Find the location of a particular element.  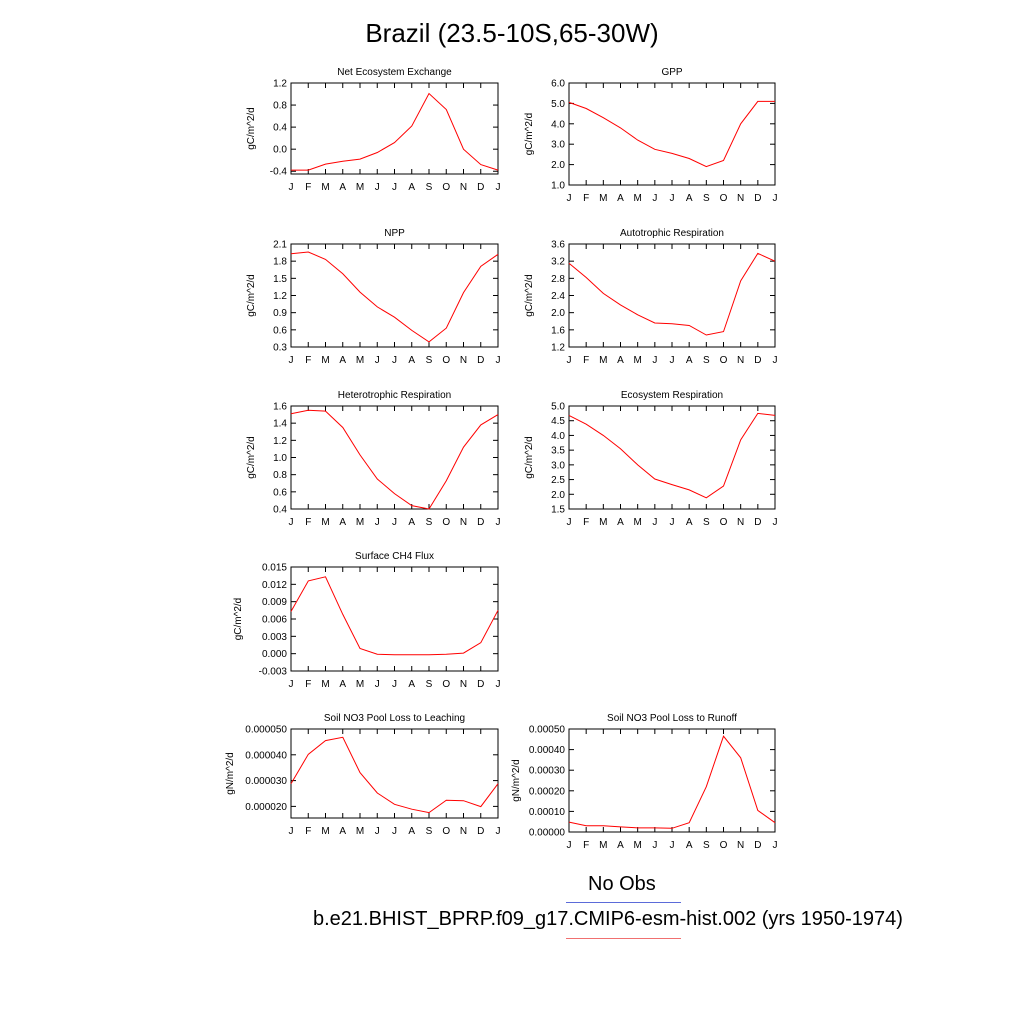

y-tick-label: 0.006 is located at coordinates (274, 620).